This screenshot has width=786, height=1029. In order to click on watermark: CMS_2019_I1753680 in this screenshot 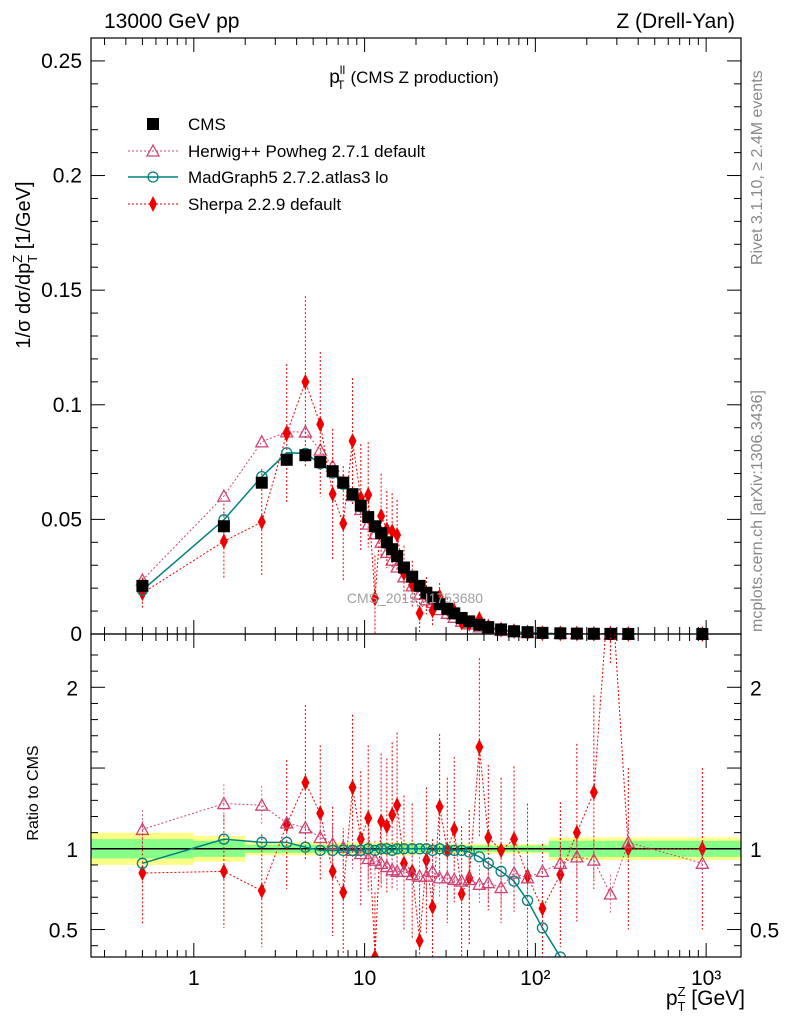, I will do `click(415, 598)`.